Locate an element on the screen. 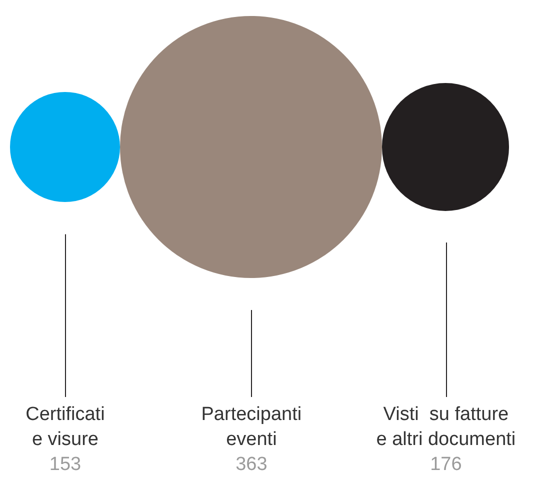 The image size is (543, 478). category-label: Partecipanti eventi is located at coordinates (251, 427).